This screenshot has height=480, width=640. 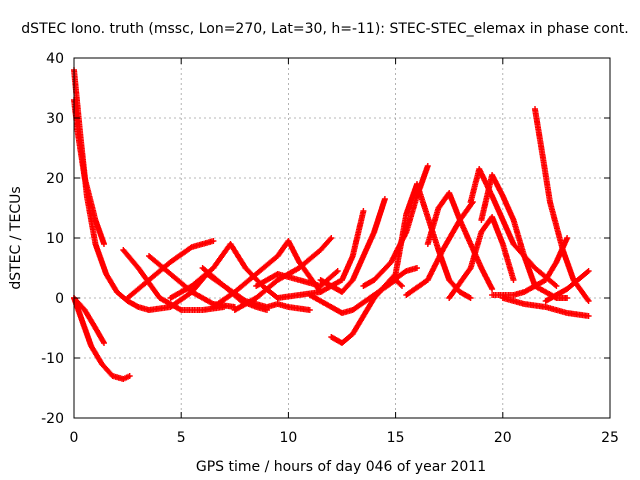 What do you see at coordinates (503, 438) in the screenshot?
I see `x-tick-label: 20` at bounding box center [503, 438].